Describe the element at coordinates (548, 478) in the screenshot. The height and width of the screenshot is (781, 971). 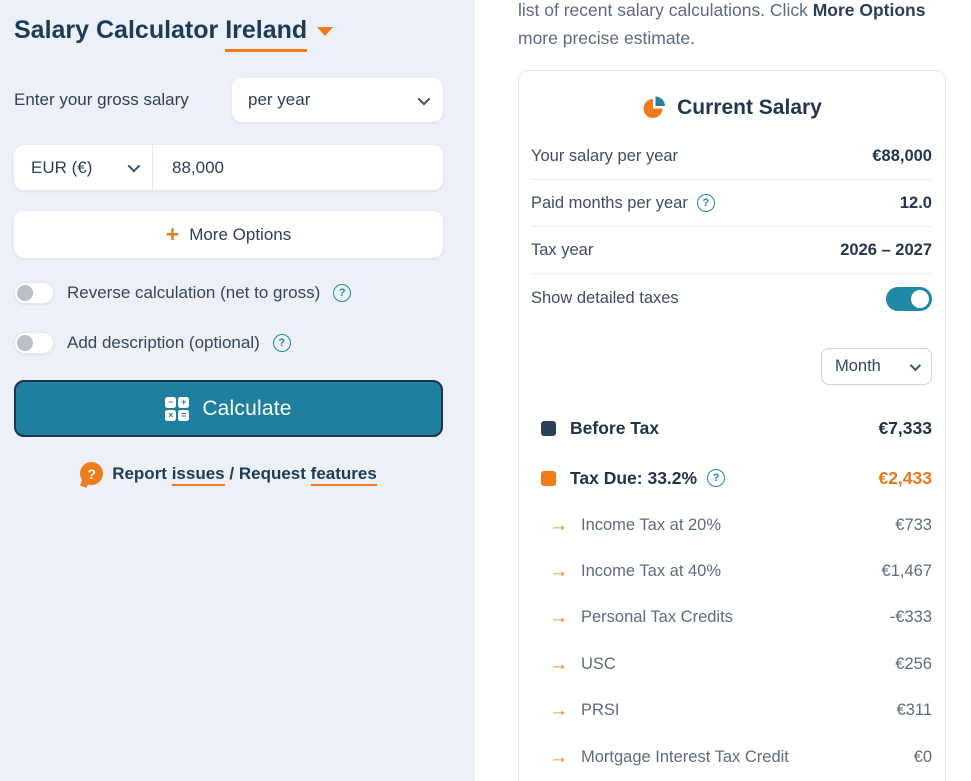
I see `tax-due-swatch-icon` at that location.